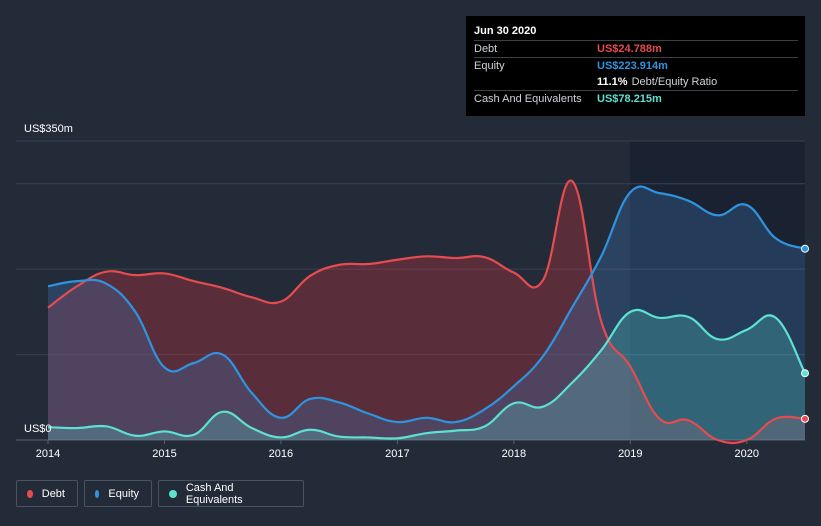  What do you see at coordinates (505, 31) in the screenshot?
I see `tooltip-date: Jun 30 2020` at bounding box center [505, 31].